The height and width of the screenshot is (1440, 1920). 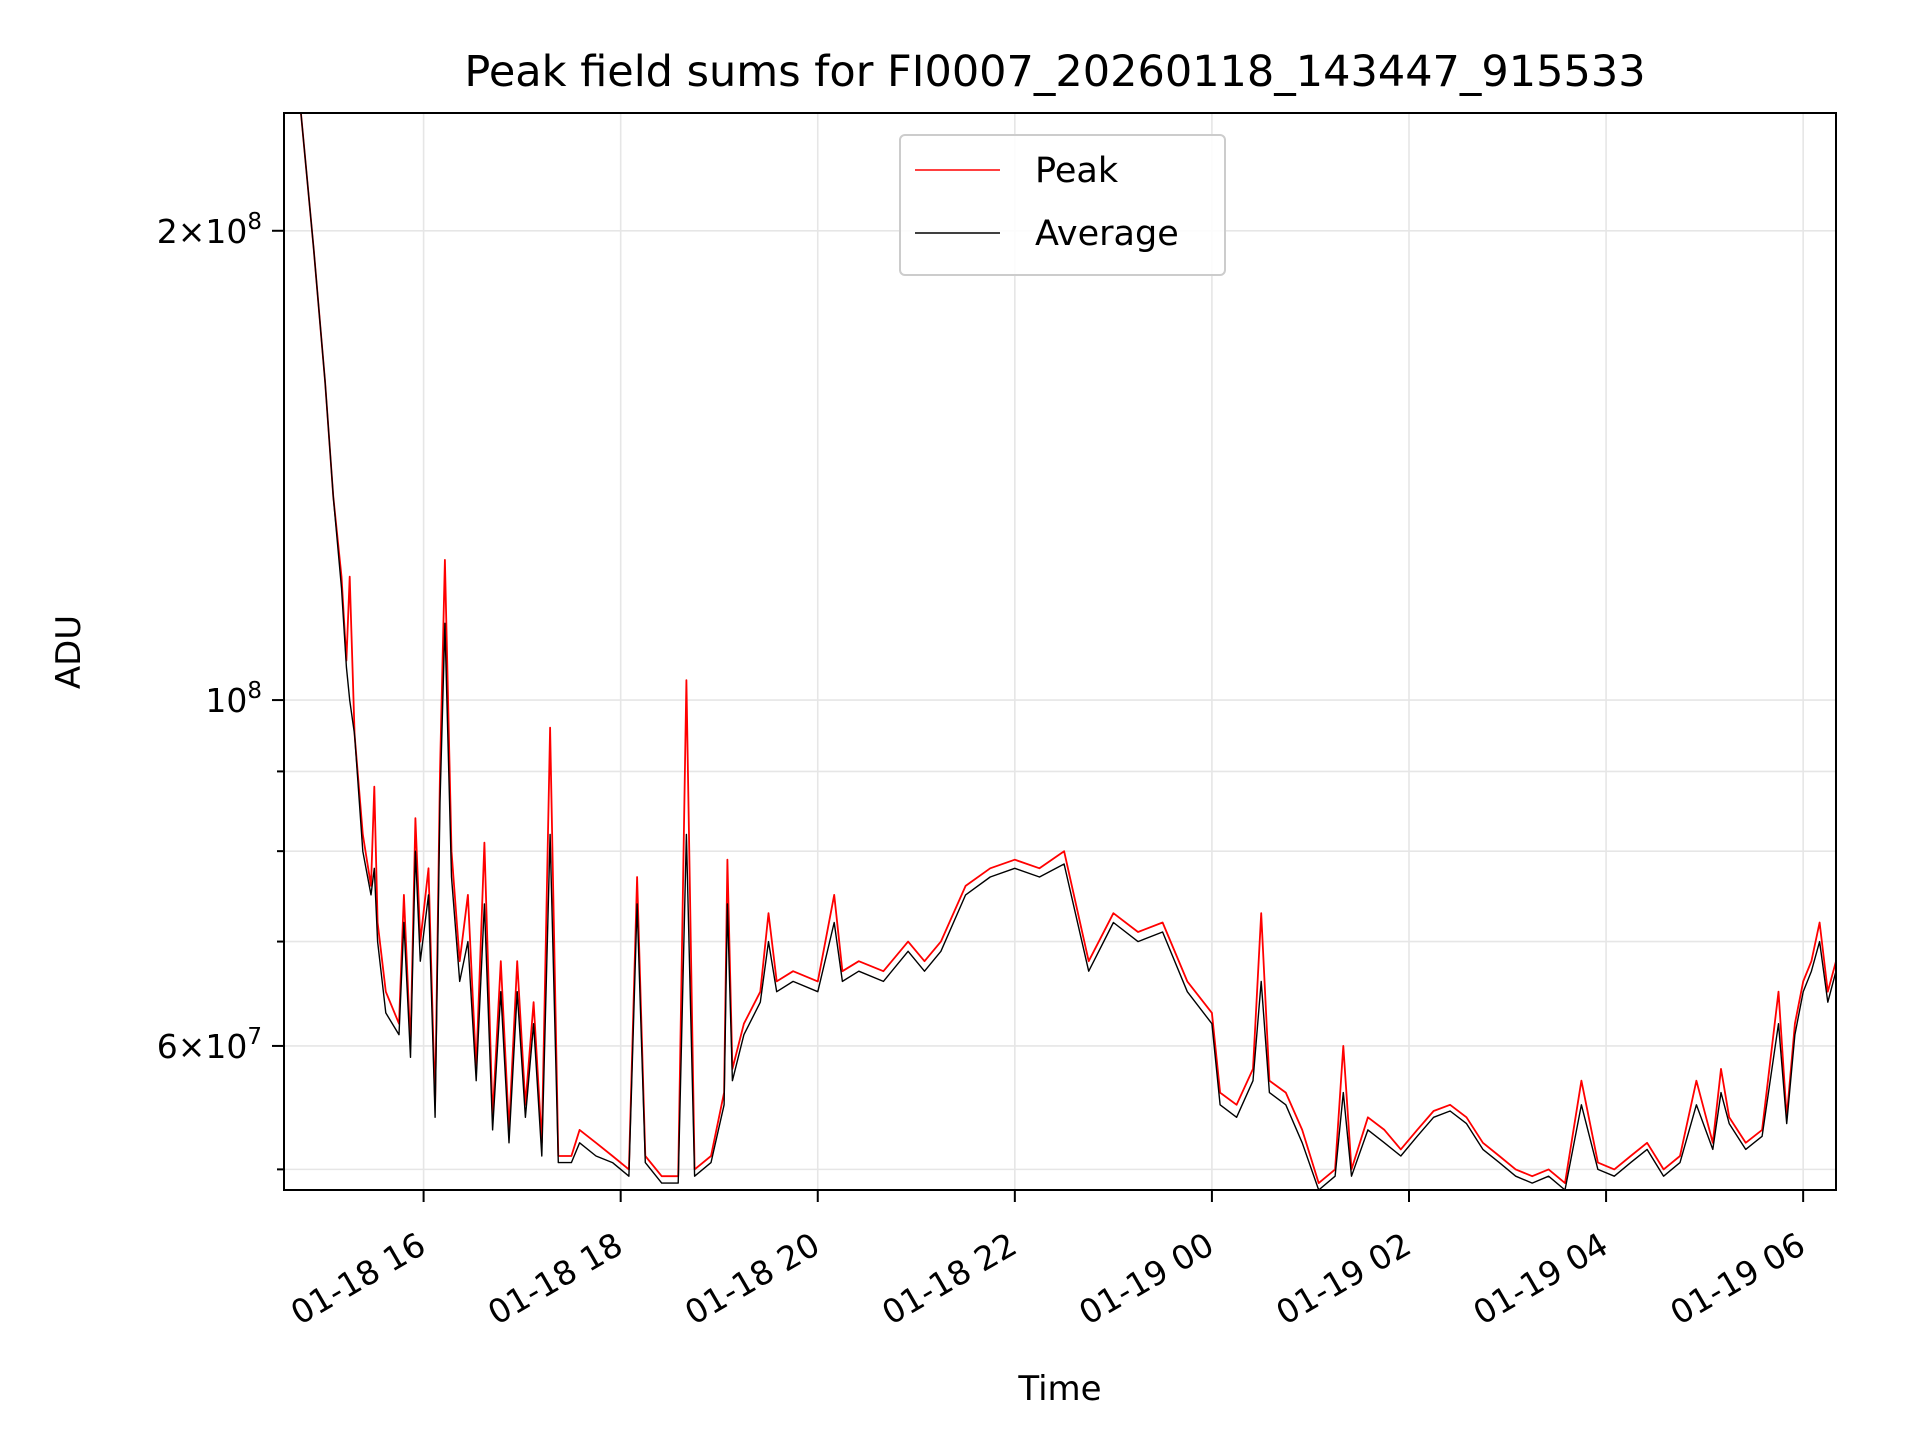 What do you see at coordinates (555, 1279) in the screenshot?
I see `x-tick-label: 01-18 18` at bounding box center [555, 1279].